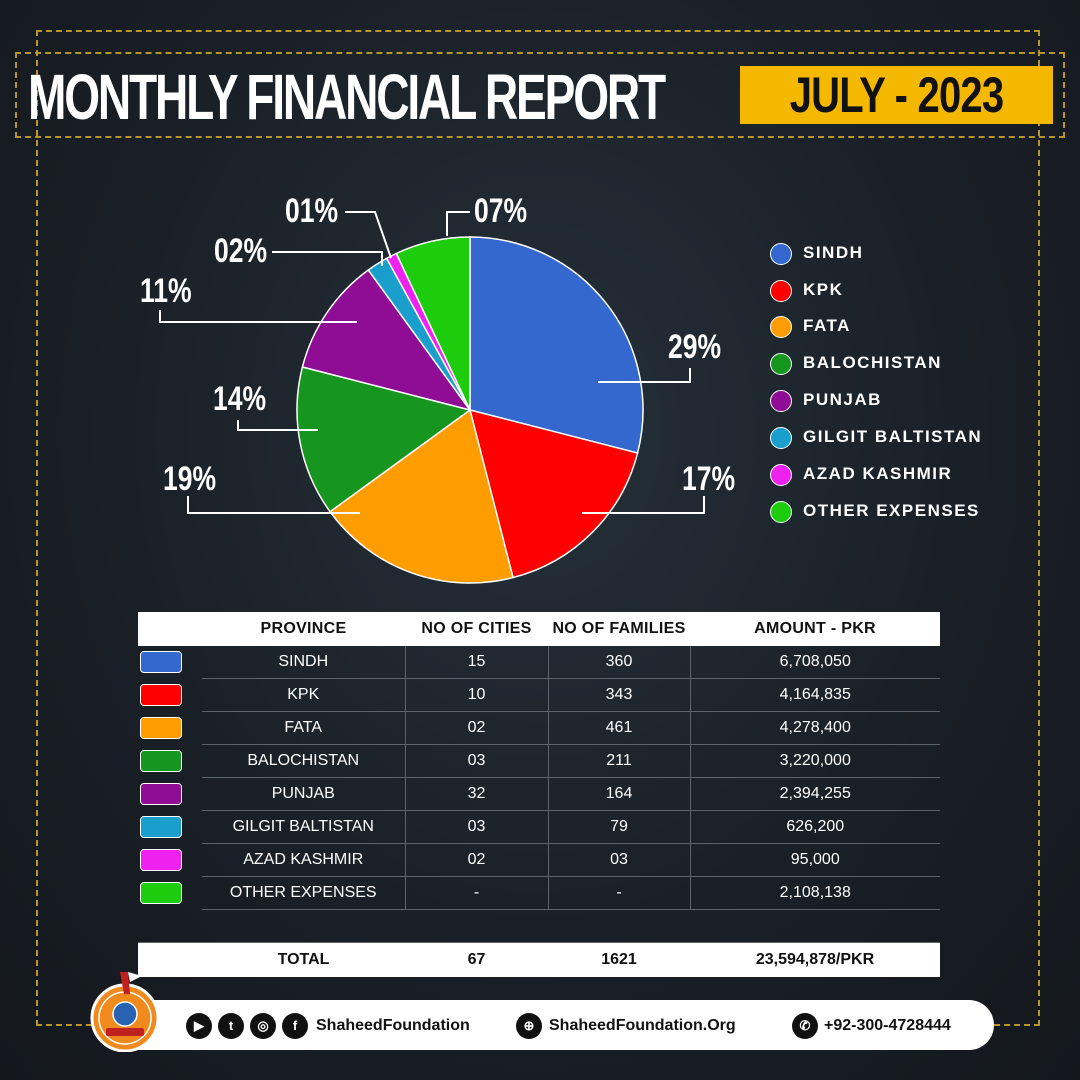 The image size is (1080, 1080). I want to click on cell-families: -, so click(618, 893).